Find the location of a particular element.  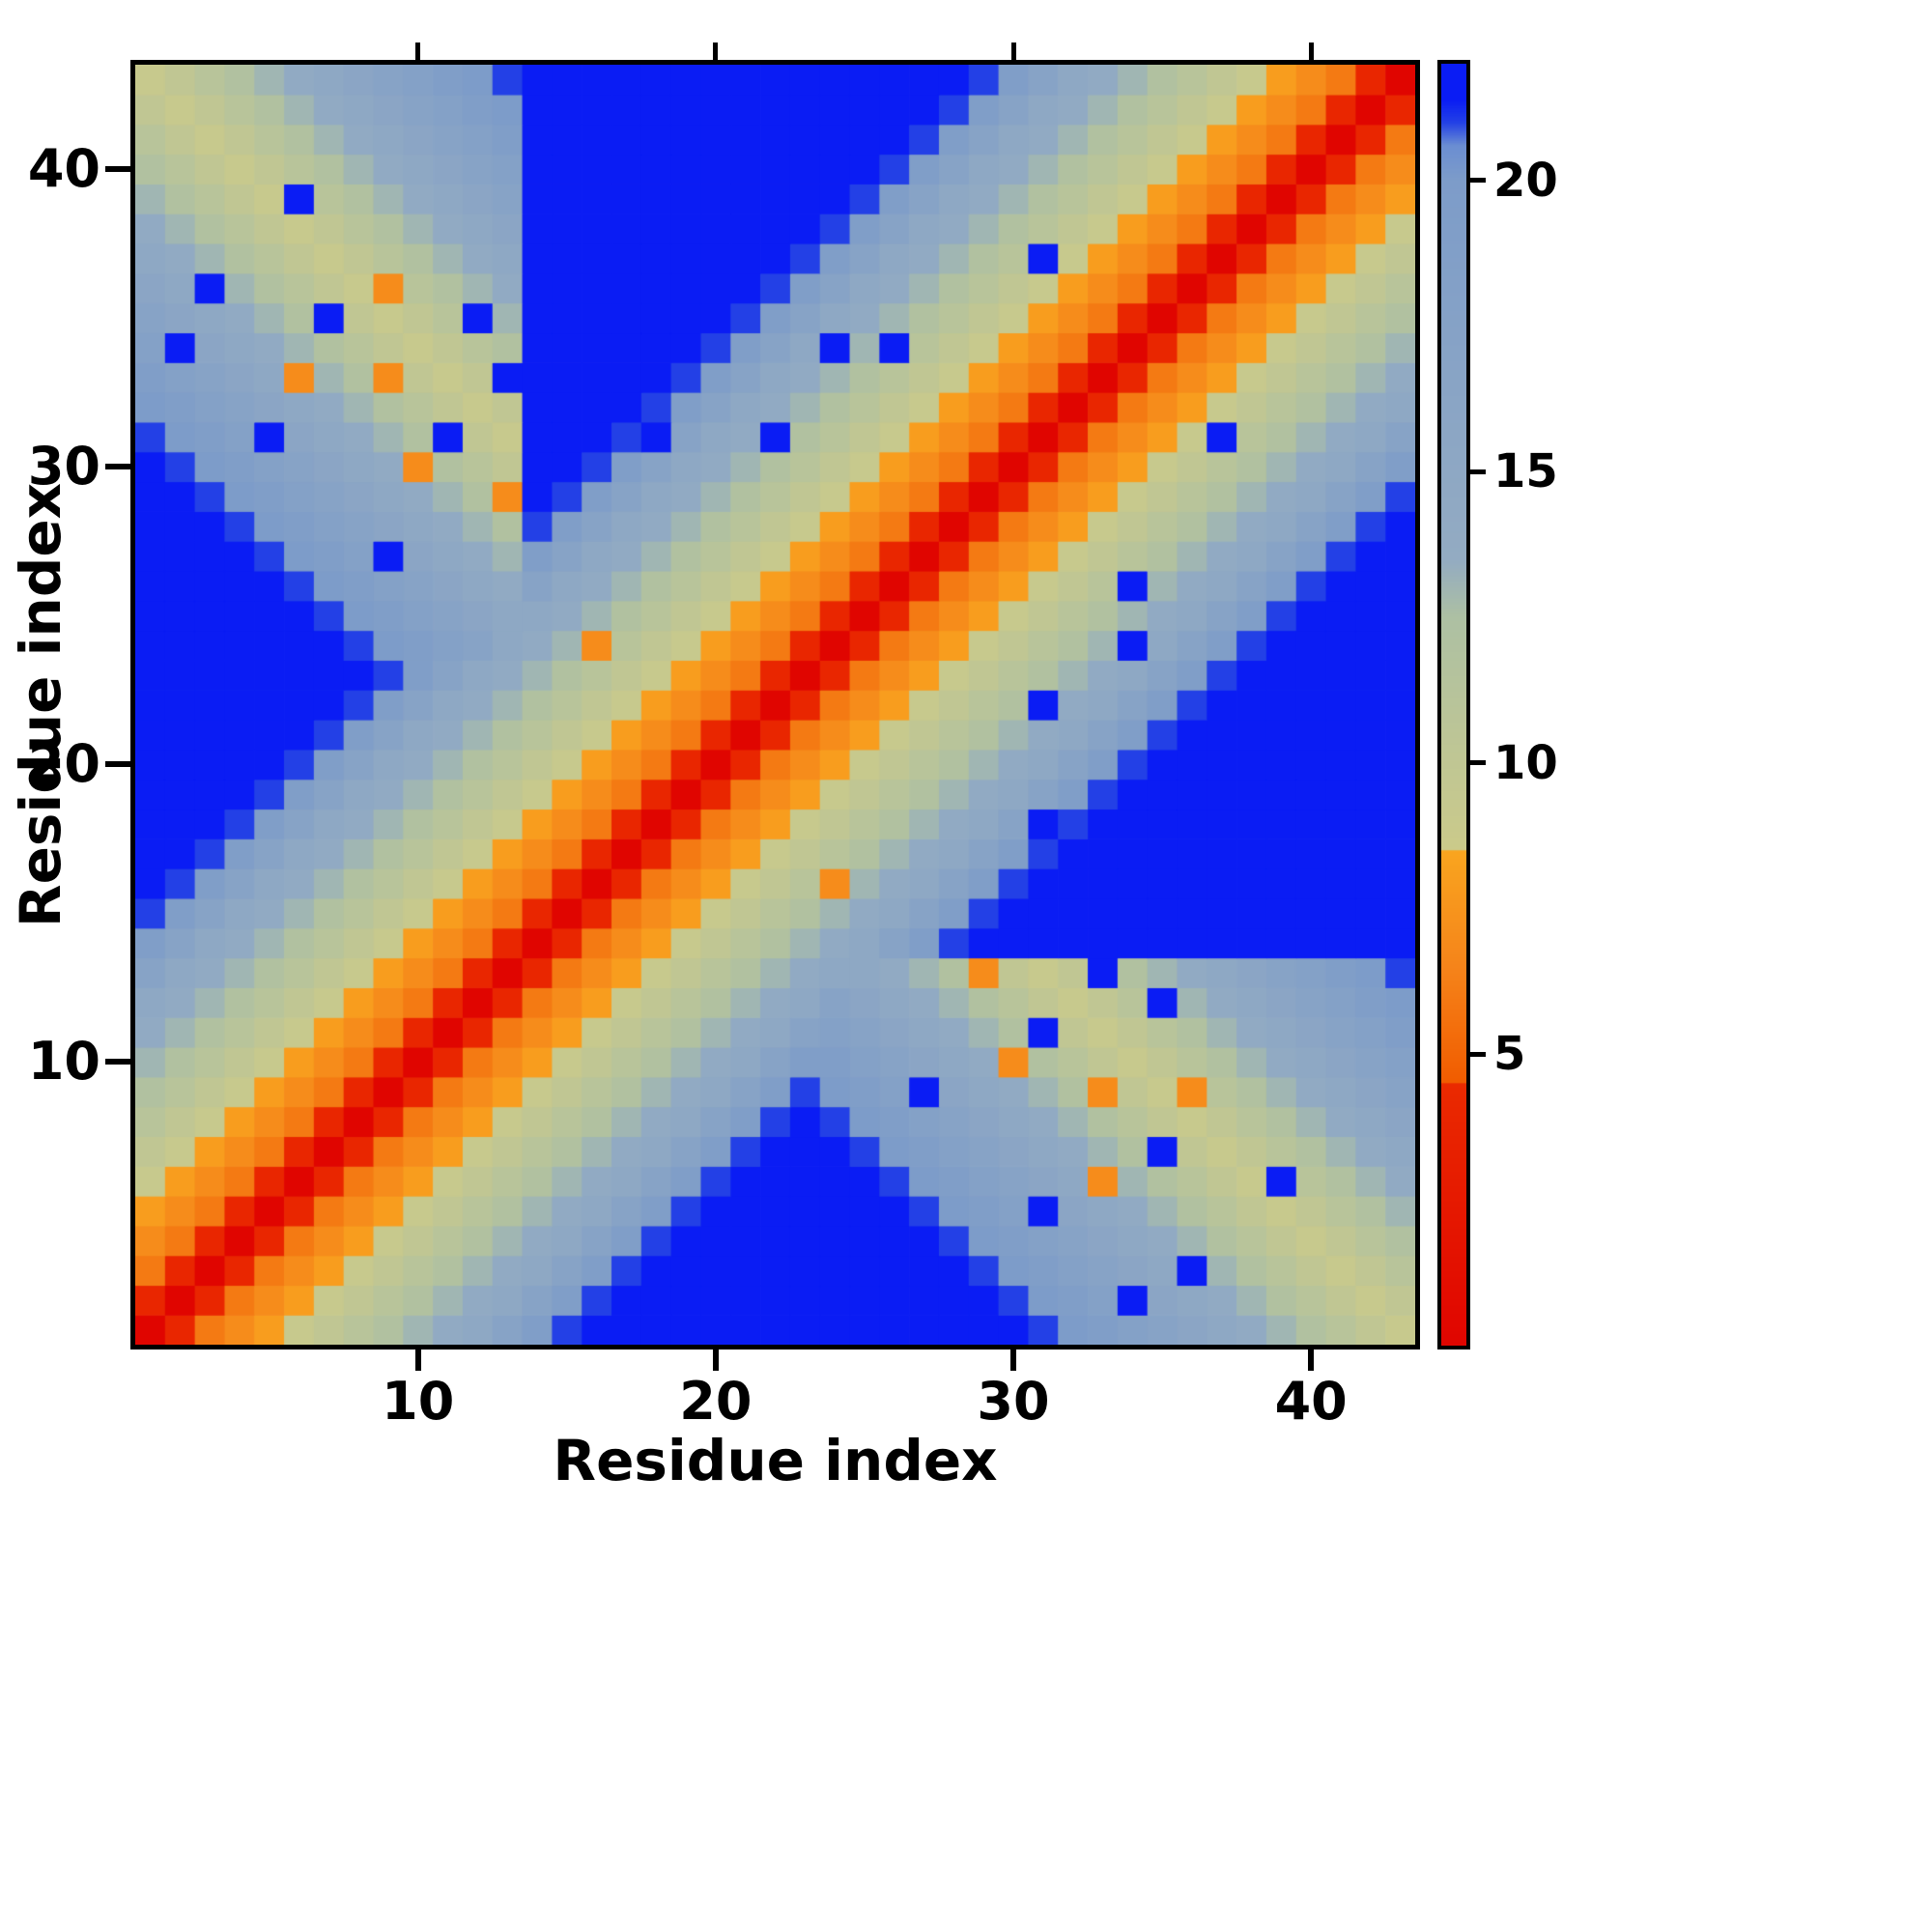

colorbar-tick-label: 10 is located at coordinates (1525, 762).